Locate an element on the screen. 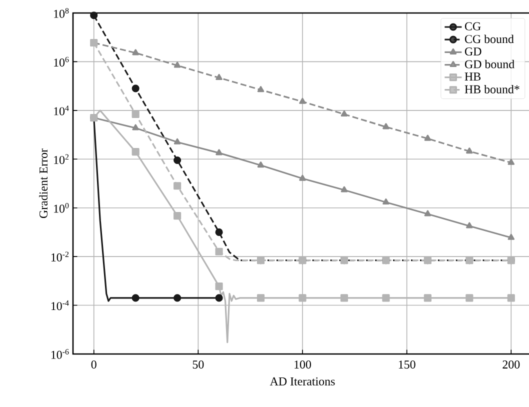 The image size is (529, 407). x-tick-label: 200 is located at coordinates (511, 364).